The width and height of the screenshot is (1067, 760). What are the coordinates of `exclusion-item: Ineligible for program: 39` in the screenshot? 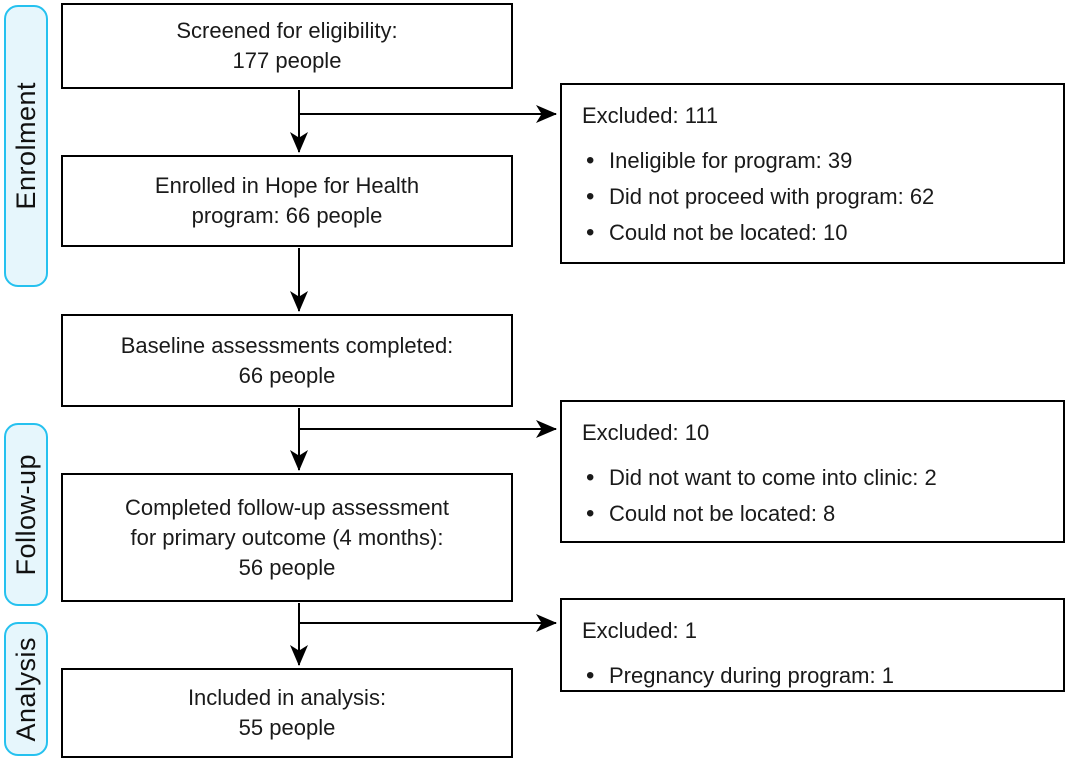 It's located at (818, 161).